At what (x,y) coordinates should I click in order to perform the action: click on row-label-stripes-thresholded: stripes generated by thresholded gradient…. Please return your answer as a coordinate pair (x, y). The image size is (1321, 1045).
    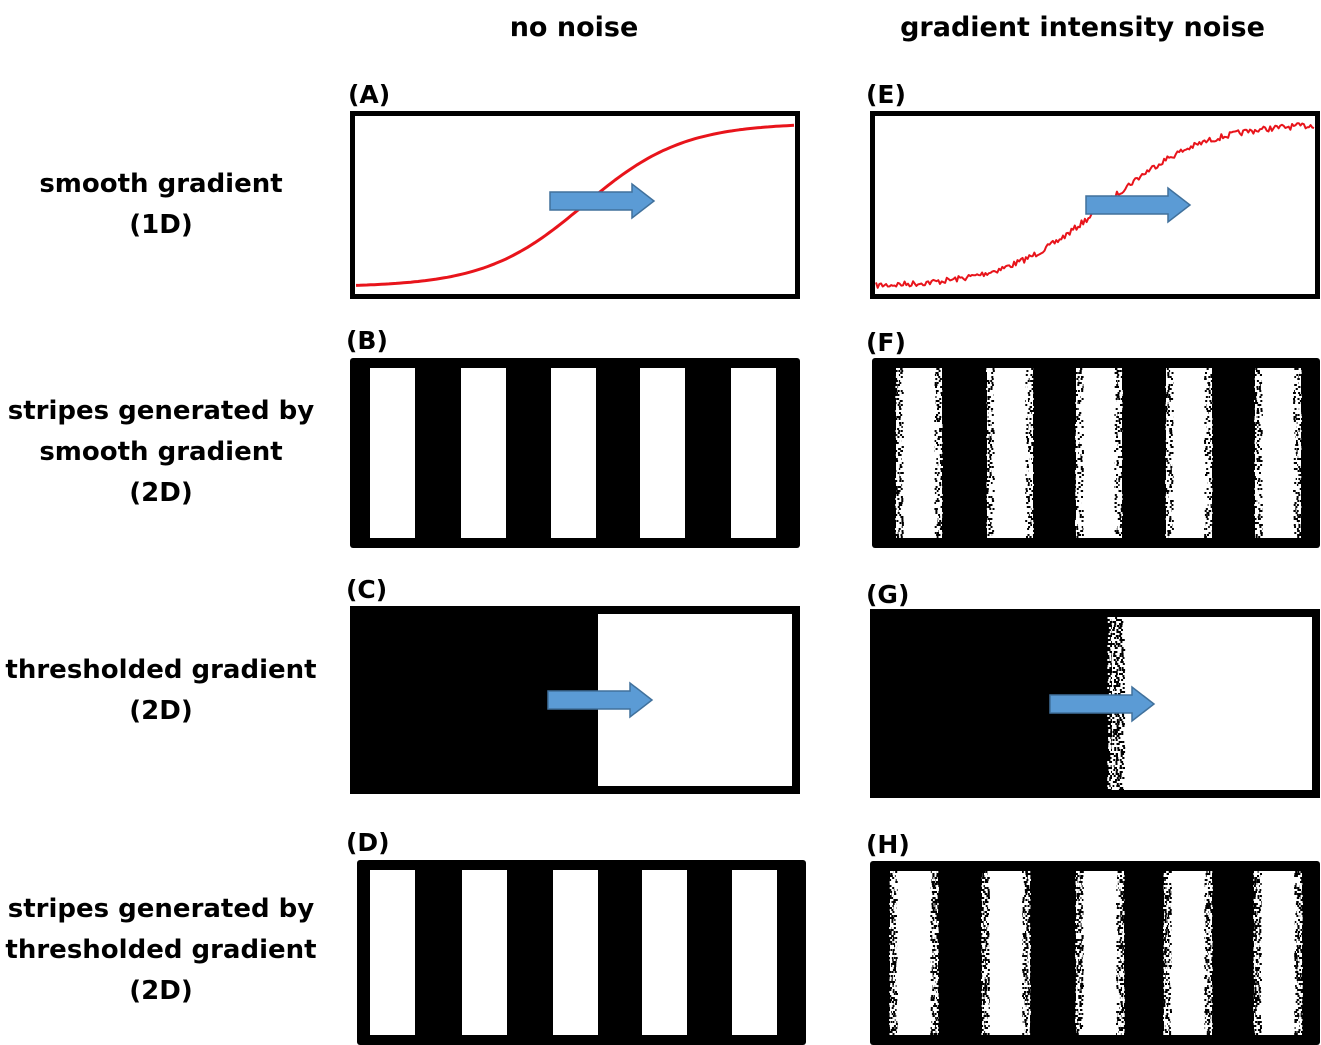
    Looking at the image, I should click on (161, 950).